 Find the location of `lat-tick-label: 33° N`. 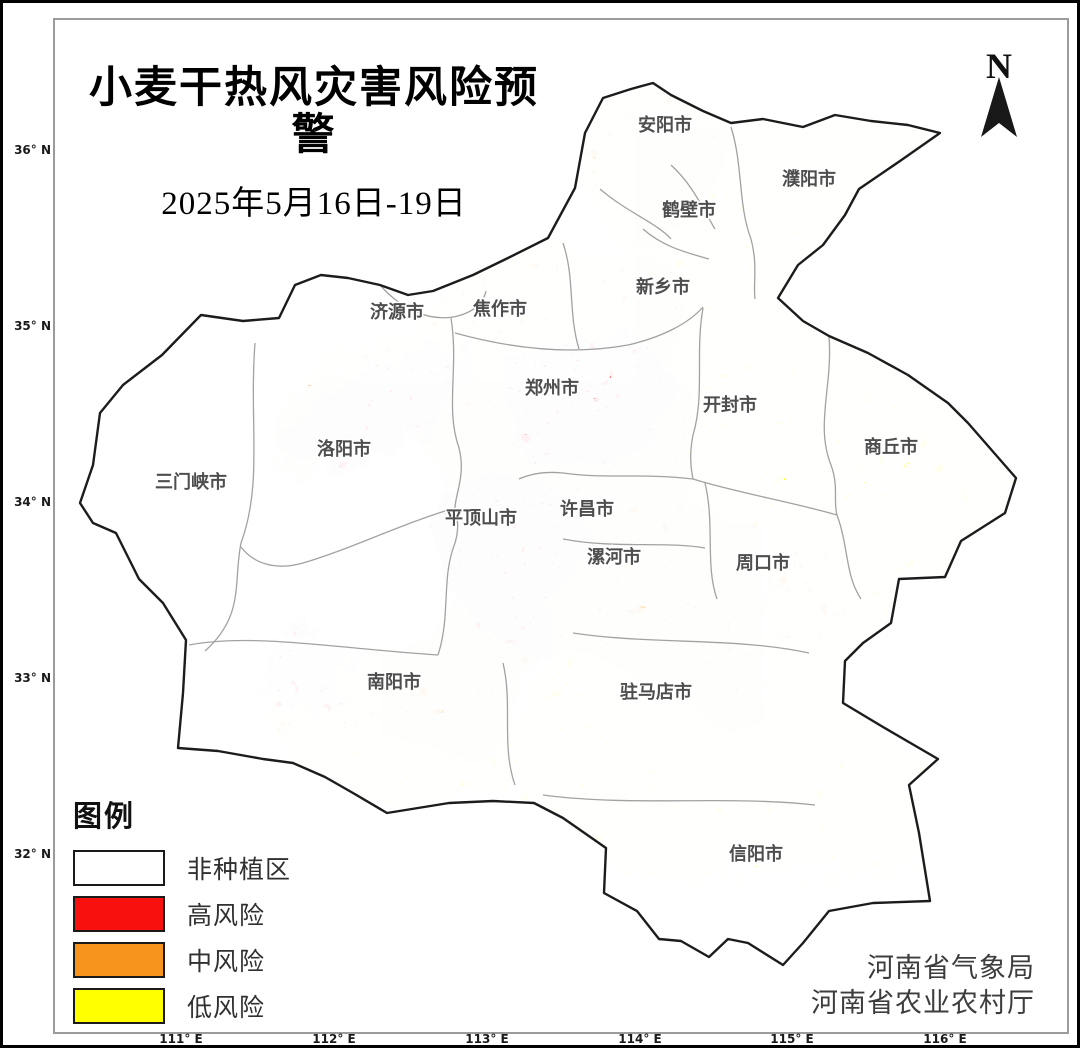

lat-tick-label: 33° N is located at coordinates (32, 678).